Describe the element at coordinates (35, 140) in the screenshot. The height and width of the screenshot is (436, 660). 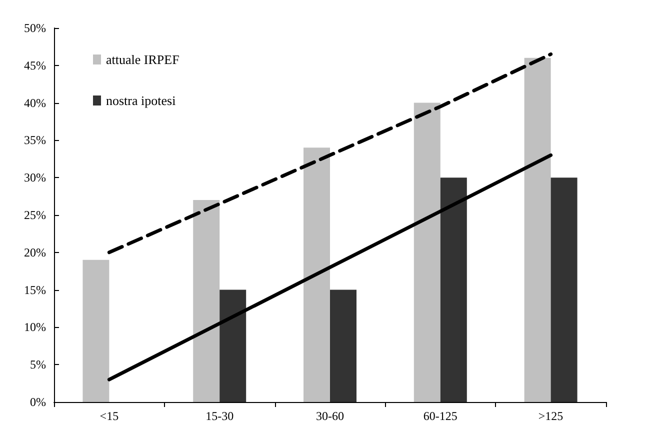
I see `y-tick-label: 35%` at that location.